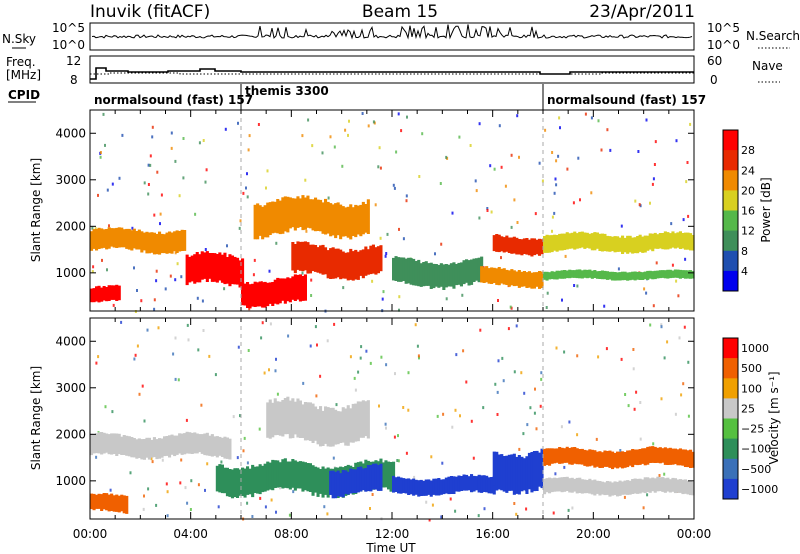  Describe the element at coordinates (21, 62) in the screenshot. I see `freq-left-label-1: Freq.` at that location.